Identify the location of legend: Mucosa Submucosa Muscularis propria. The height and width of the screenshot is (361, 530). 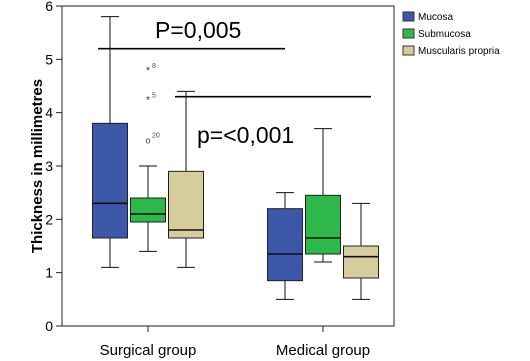
(451, 34).